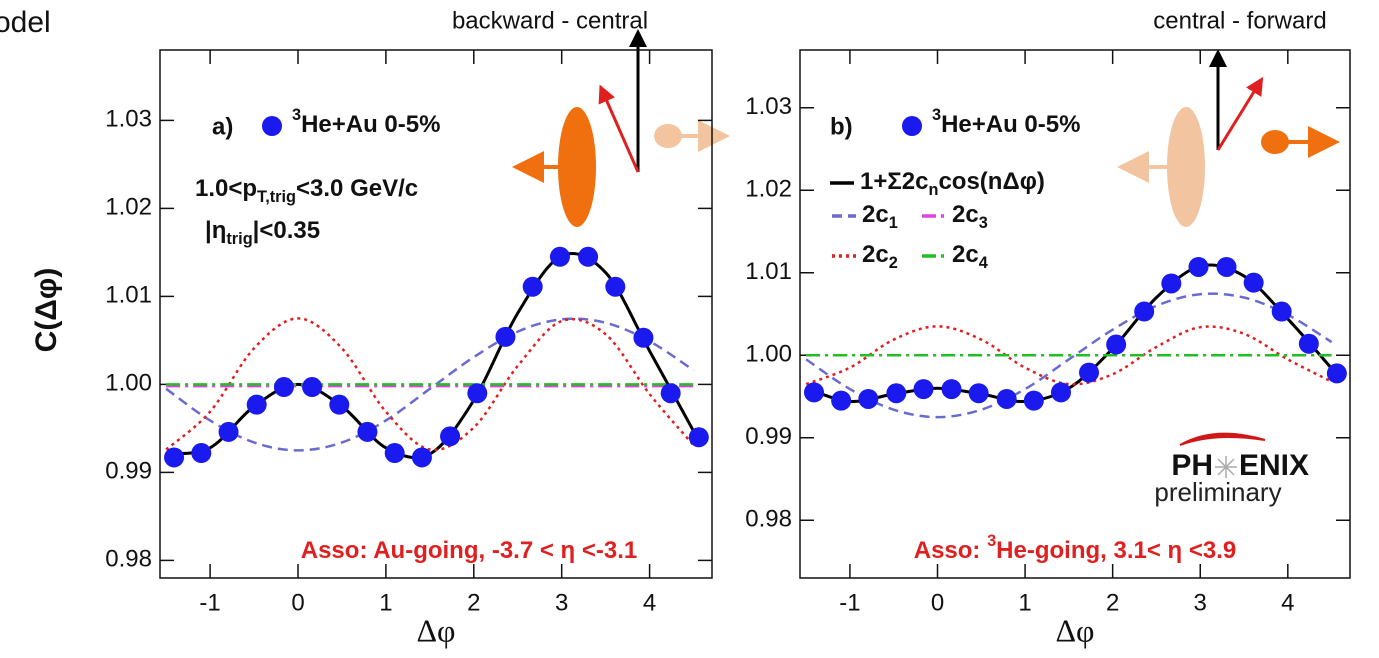 The height and width of the screenshot is (658, 1379). I want to click on annotation: |ηtrig|<0.35, so click(262, 232).